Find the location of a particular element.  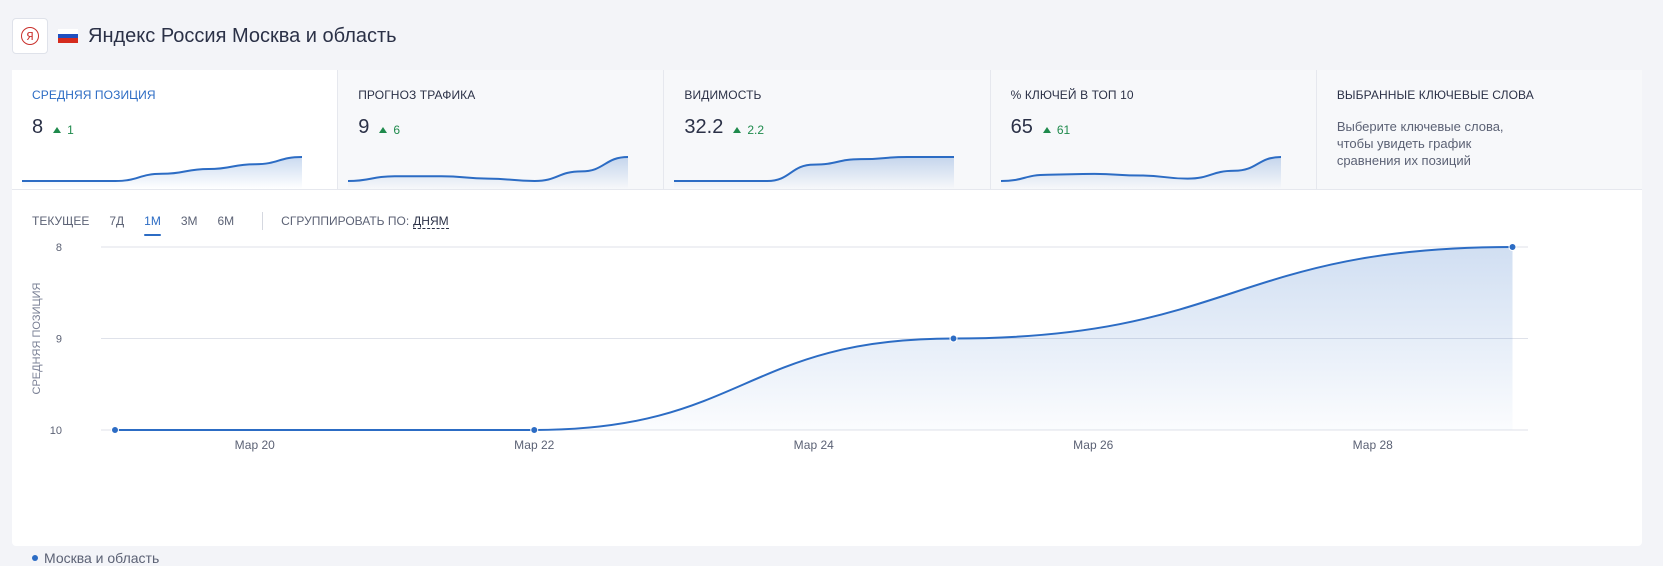

metric-tab-visibility: ВИДИМОСТЬ 32.2 2.2 is located at coordinates (826, 129).